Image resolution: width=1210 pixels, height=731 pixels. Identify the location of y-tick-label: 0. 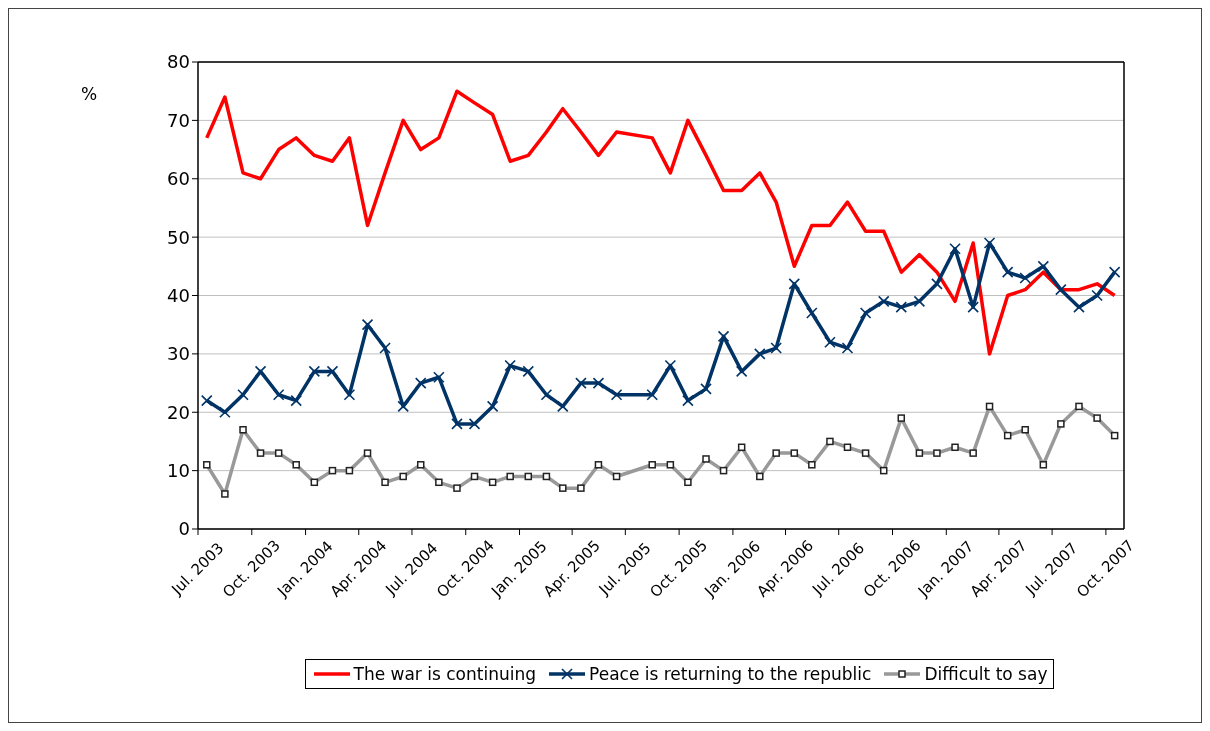
(184, 529).